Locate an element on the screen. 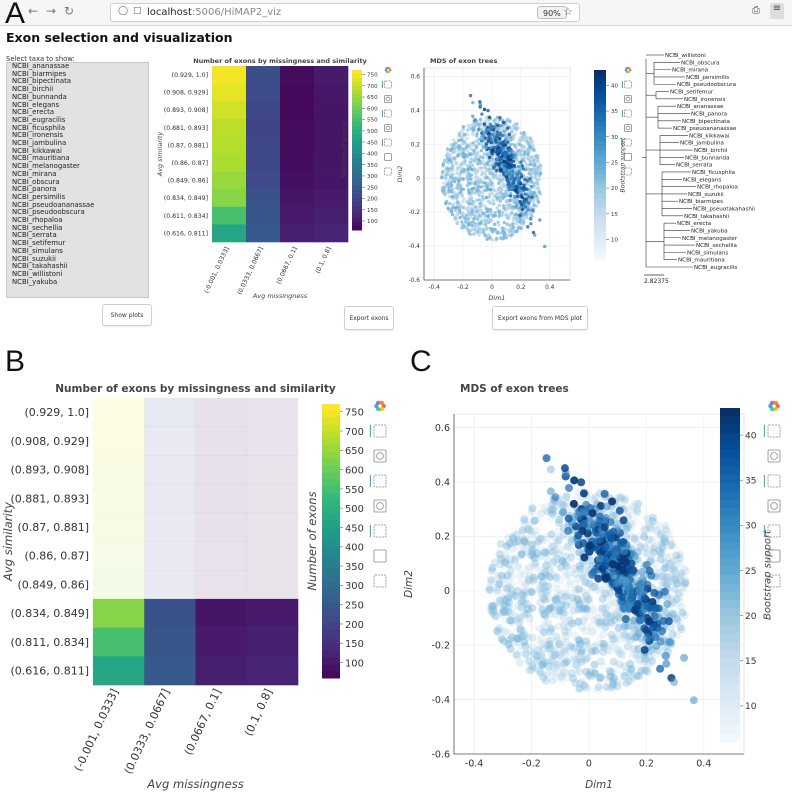  save-icon is located at coordinates (380, 556).